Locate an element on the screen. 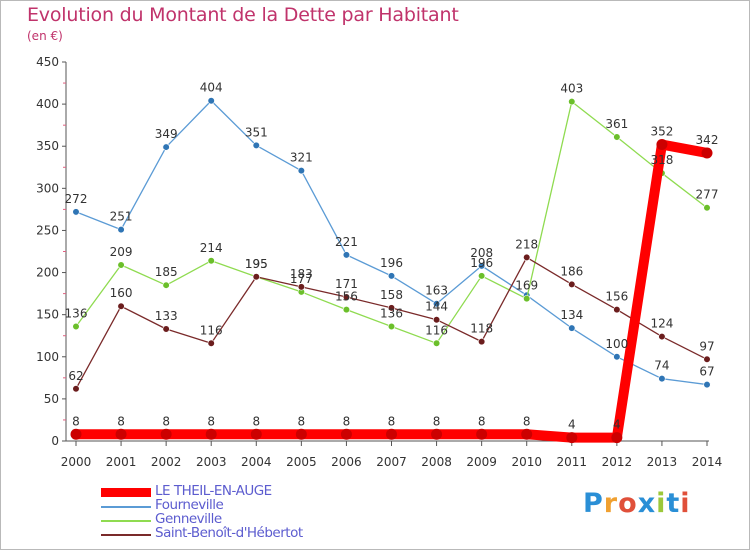  data-label-fourneville: 74 is located at coordinates (661, 366).